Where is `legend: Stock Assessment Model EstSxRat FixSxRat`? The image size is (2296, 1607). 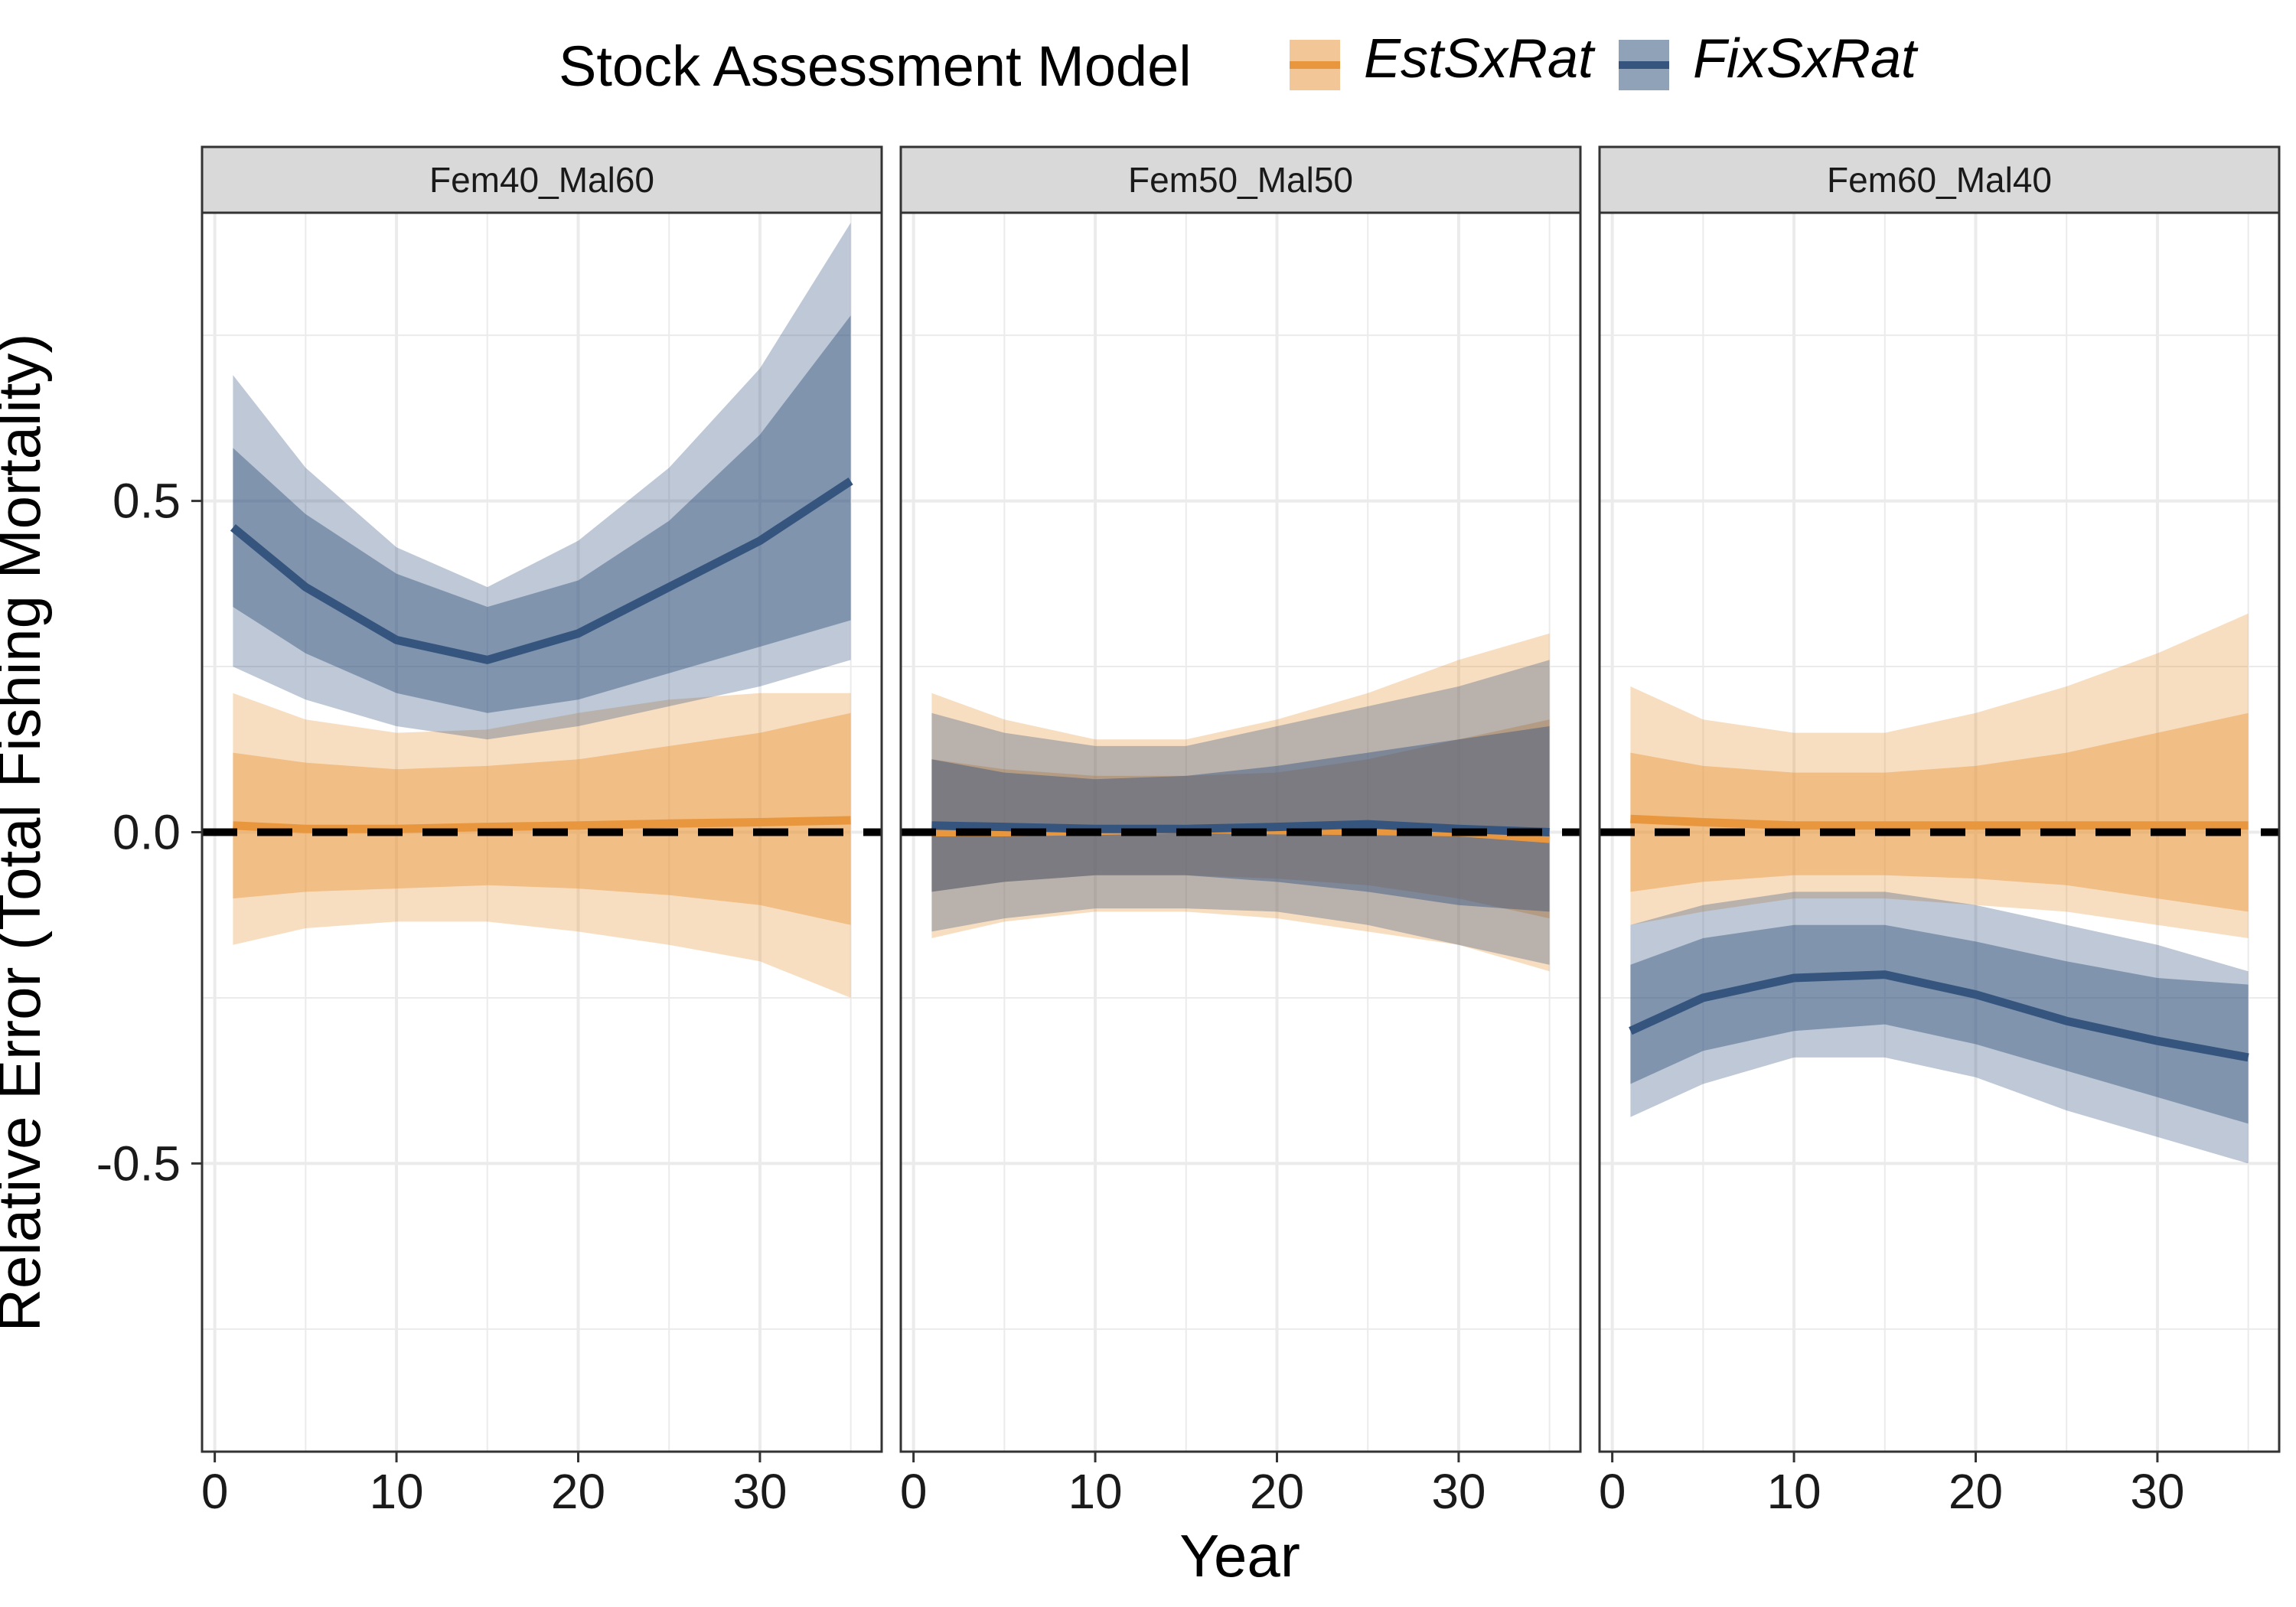
legend: Stock Assessment Model EstSxRat FixSxRat is located at coordinates (1239, 63).